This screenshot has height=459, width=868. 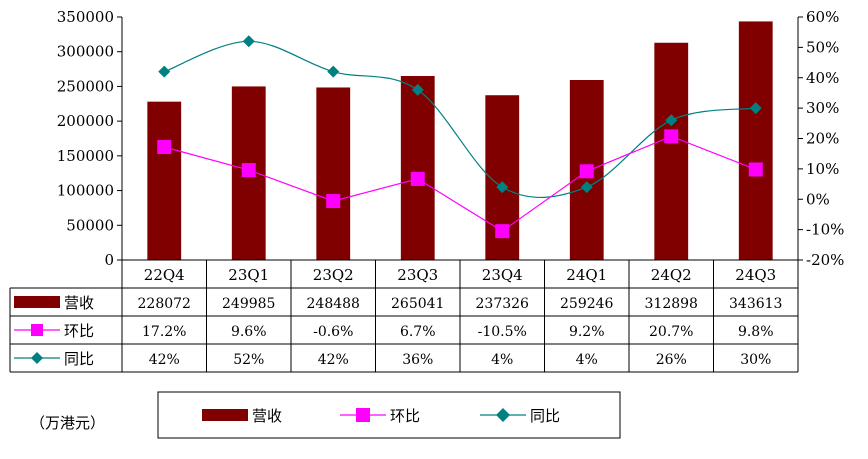 I want to click on x-tick-label: 24Q3, so click(x=755, y=275).